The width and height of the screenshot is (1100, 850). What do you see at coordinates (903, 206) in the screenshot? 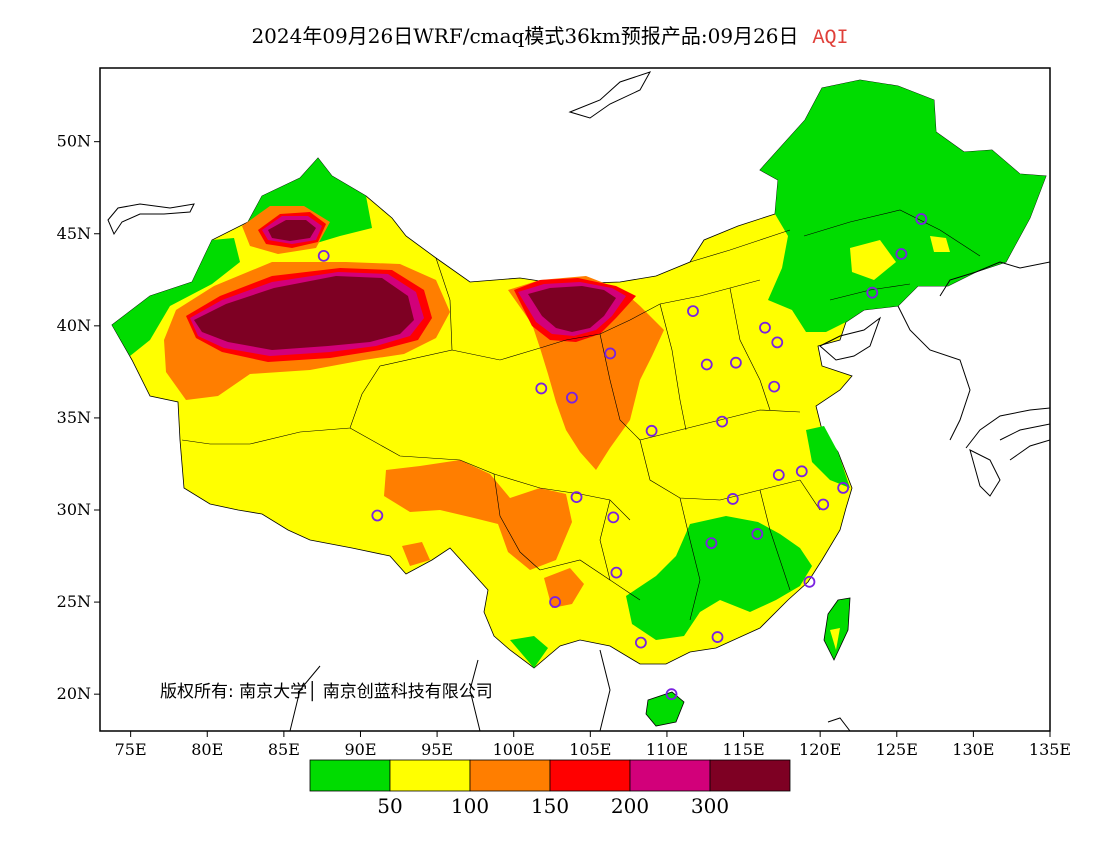
I see `green-northeast` at bounding box center [903, 206].